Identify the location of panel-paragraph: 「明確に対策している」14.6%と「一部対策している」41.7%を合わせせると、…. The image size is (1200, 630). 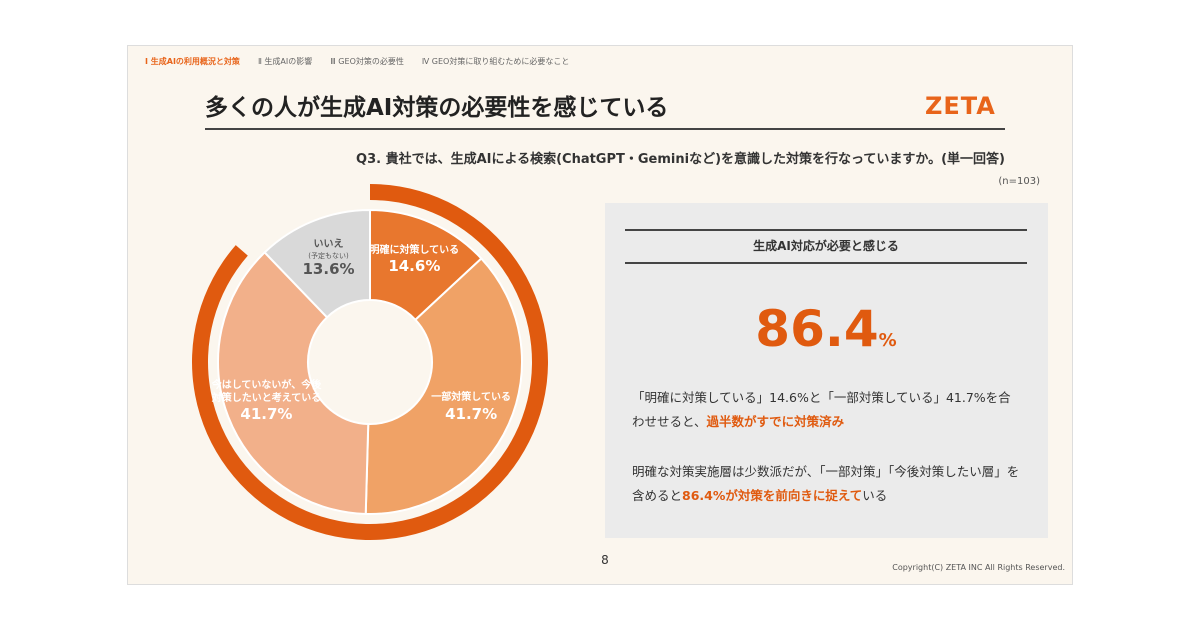
(827, 410).